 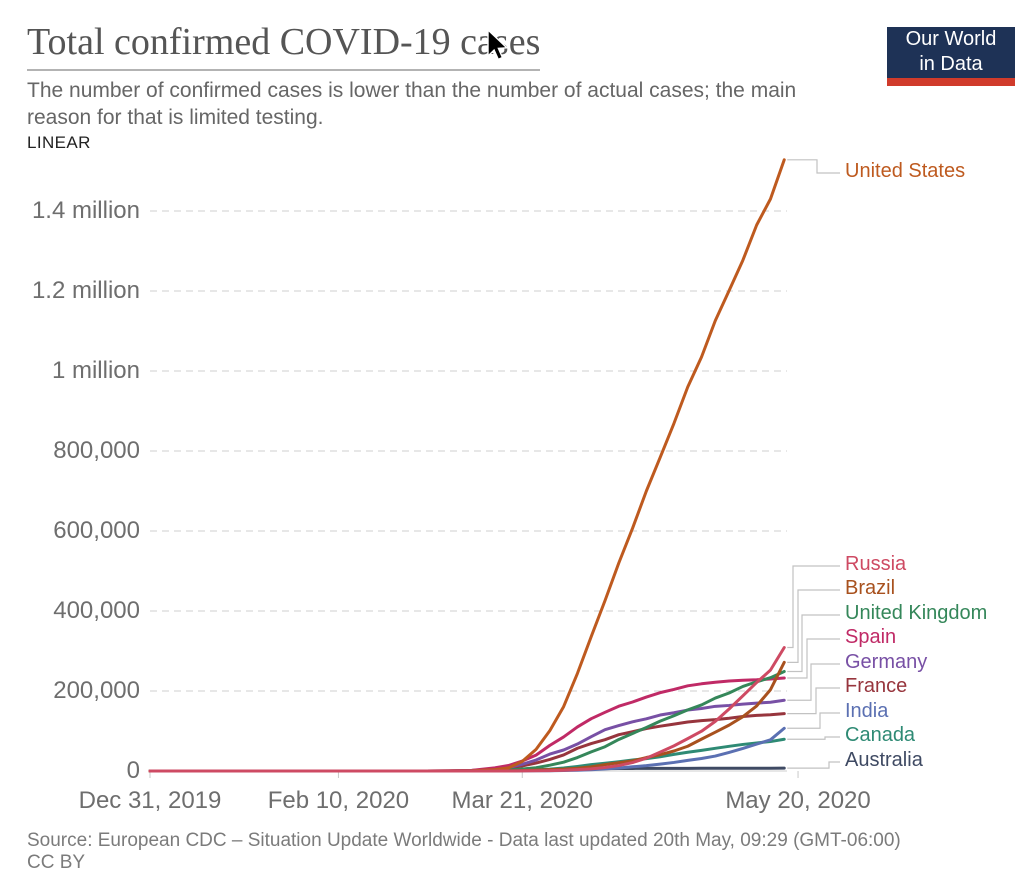 I want to click on legend-label-france: France, so click(x=876, y=686).